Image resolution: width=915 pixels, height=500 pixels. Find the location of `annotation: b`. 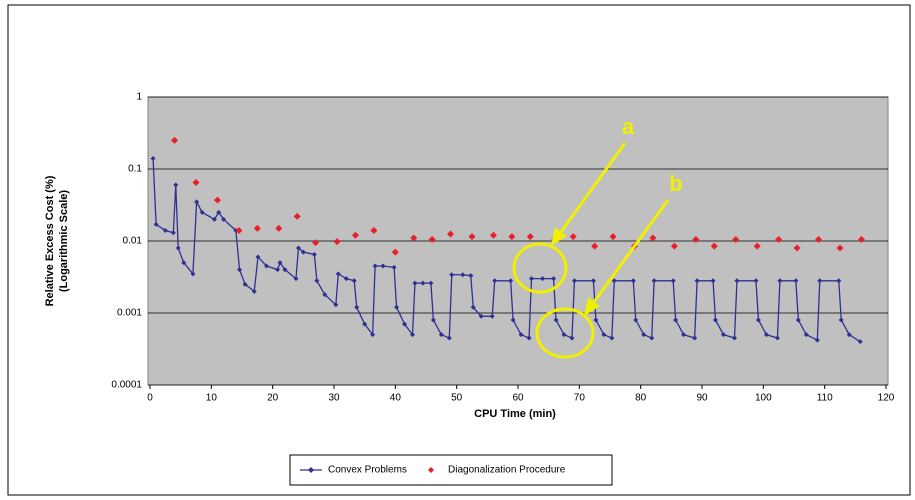

annotation: b is located at coordinates (675, 183).